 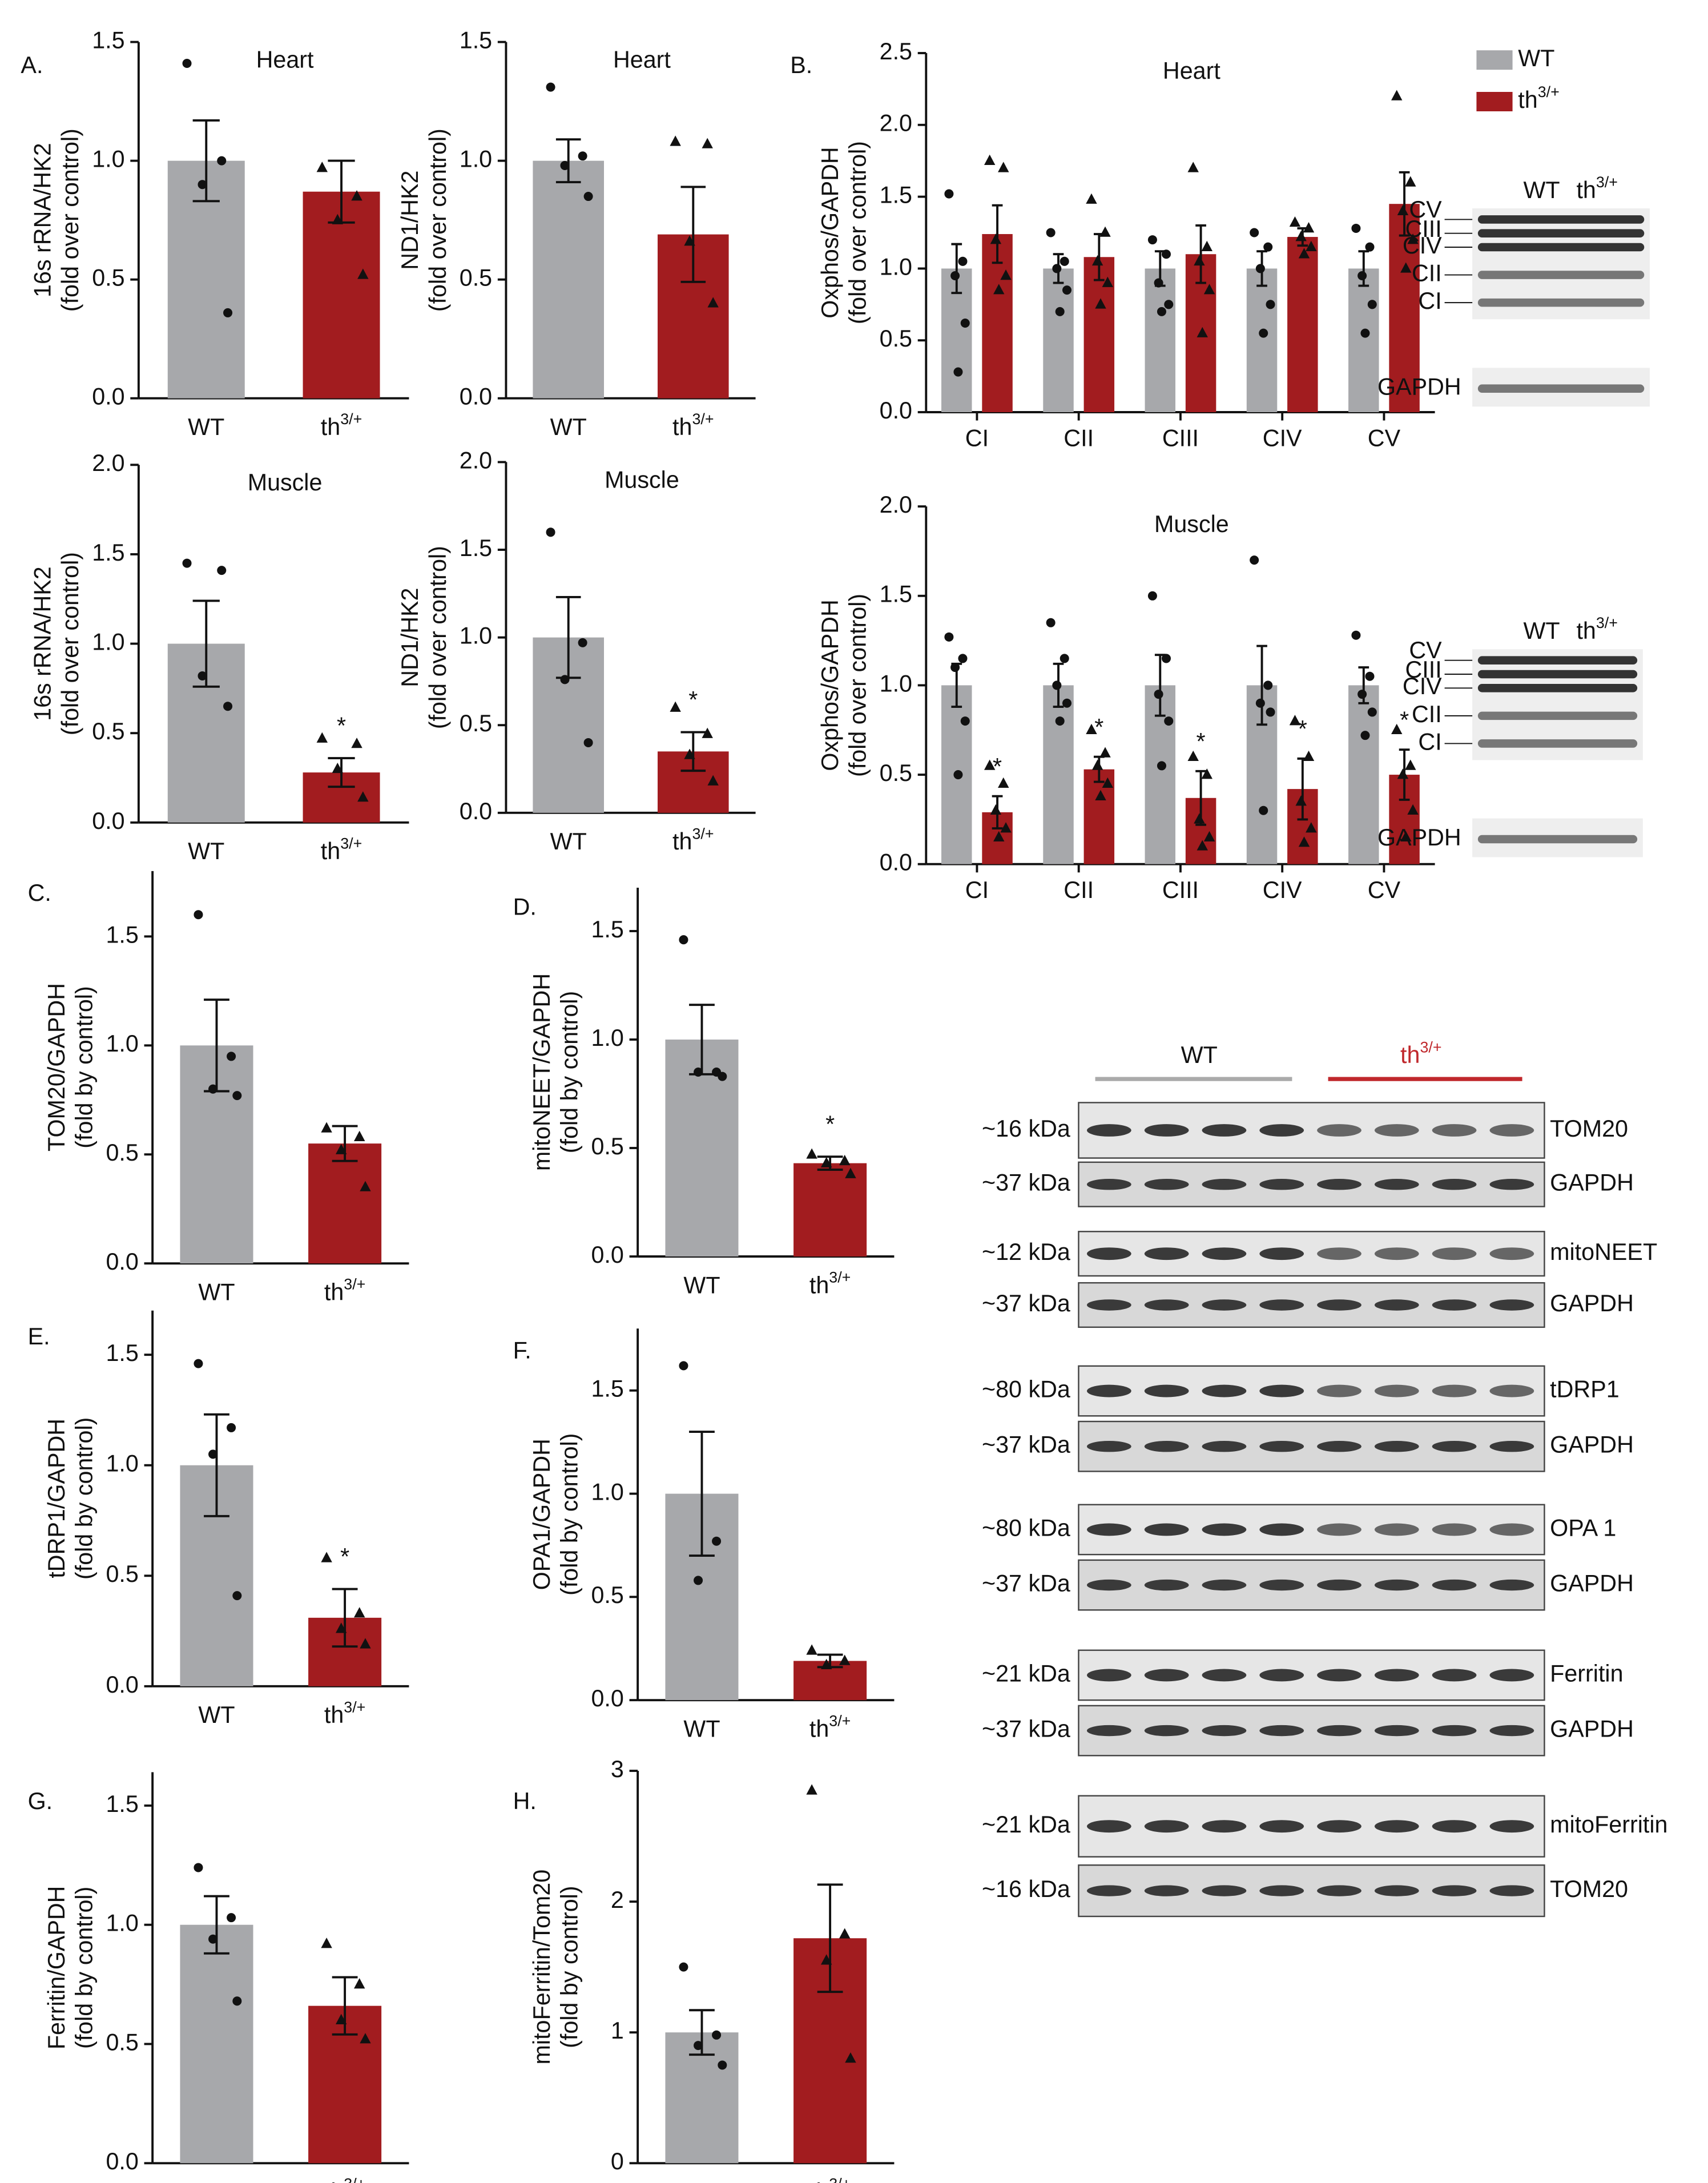 I want to click on blot-band-label: GAPDH, so click(x=1419, y=837).